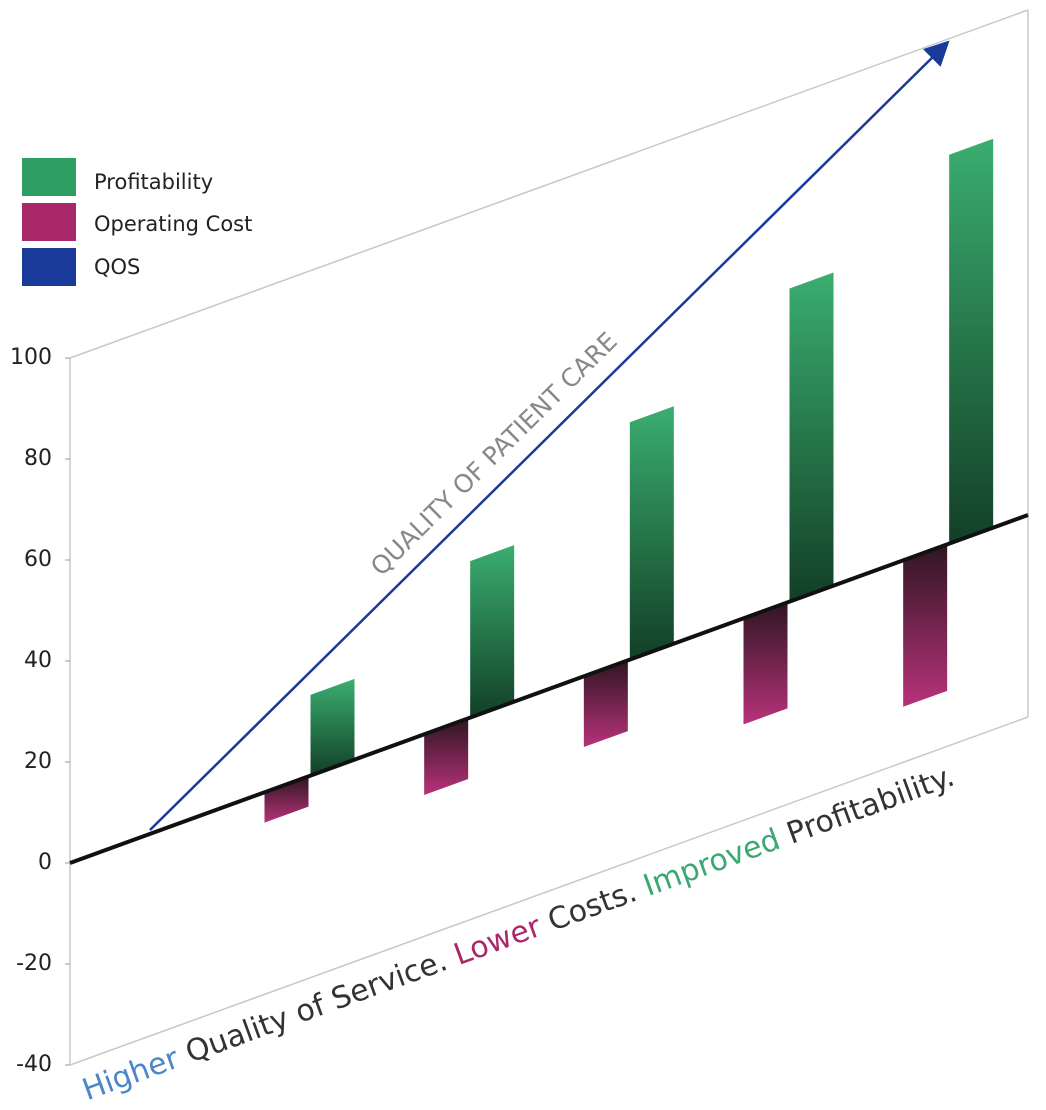 This screenshot has height=1110, width=1046. I want to click on y-tick-label: 100, so click(31, 357).